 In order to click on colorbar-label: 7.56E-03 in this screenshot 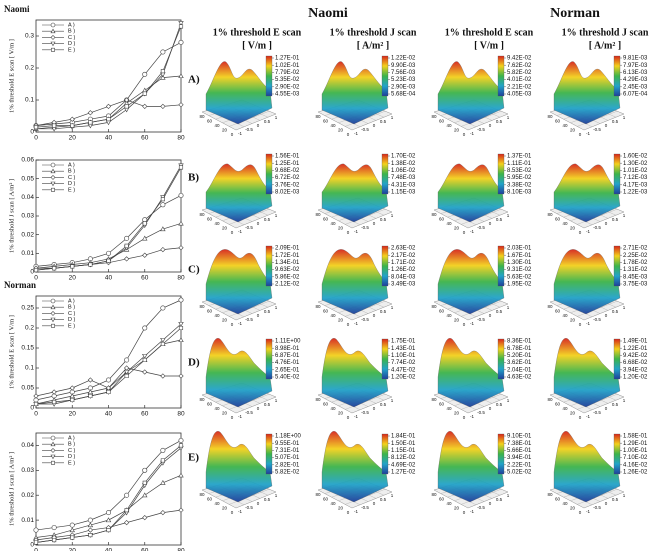, I will do `click(403, 73)`.